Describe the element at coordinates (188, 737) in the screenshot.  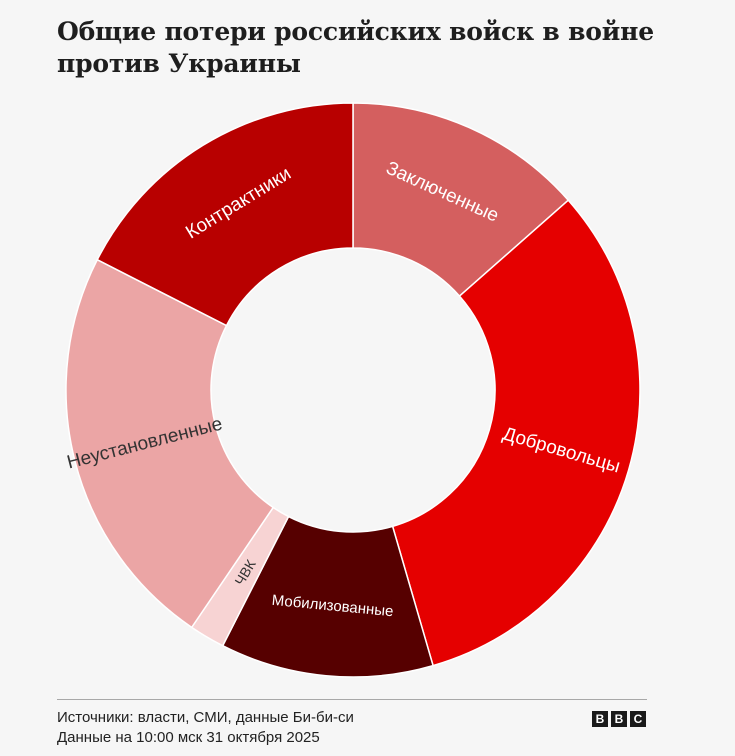
I see `update-note: Данные на 10:00 мск 31 октября 2025` at that location.